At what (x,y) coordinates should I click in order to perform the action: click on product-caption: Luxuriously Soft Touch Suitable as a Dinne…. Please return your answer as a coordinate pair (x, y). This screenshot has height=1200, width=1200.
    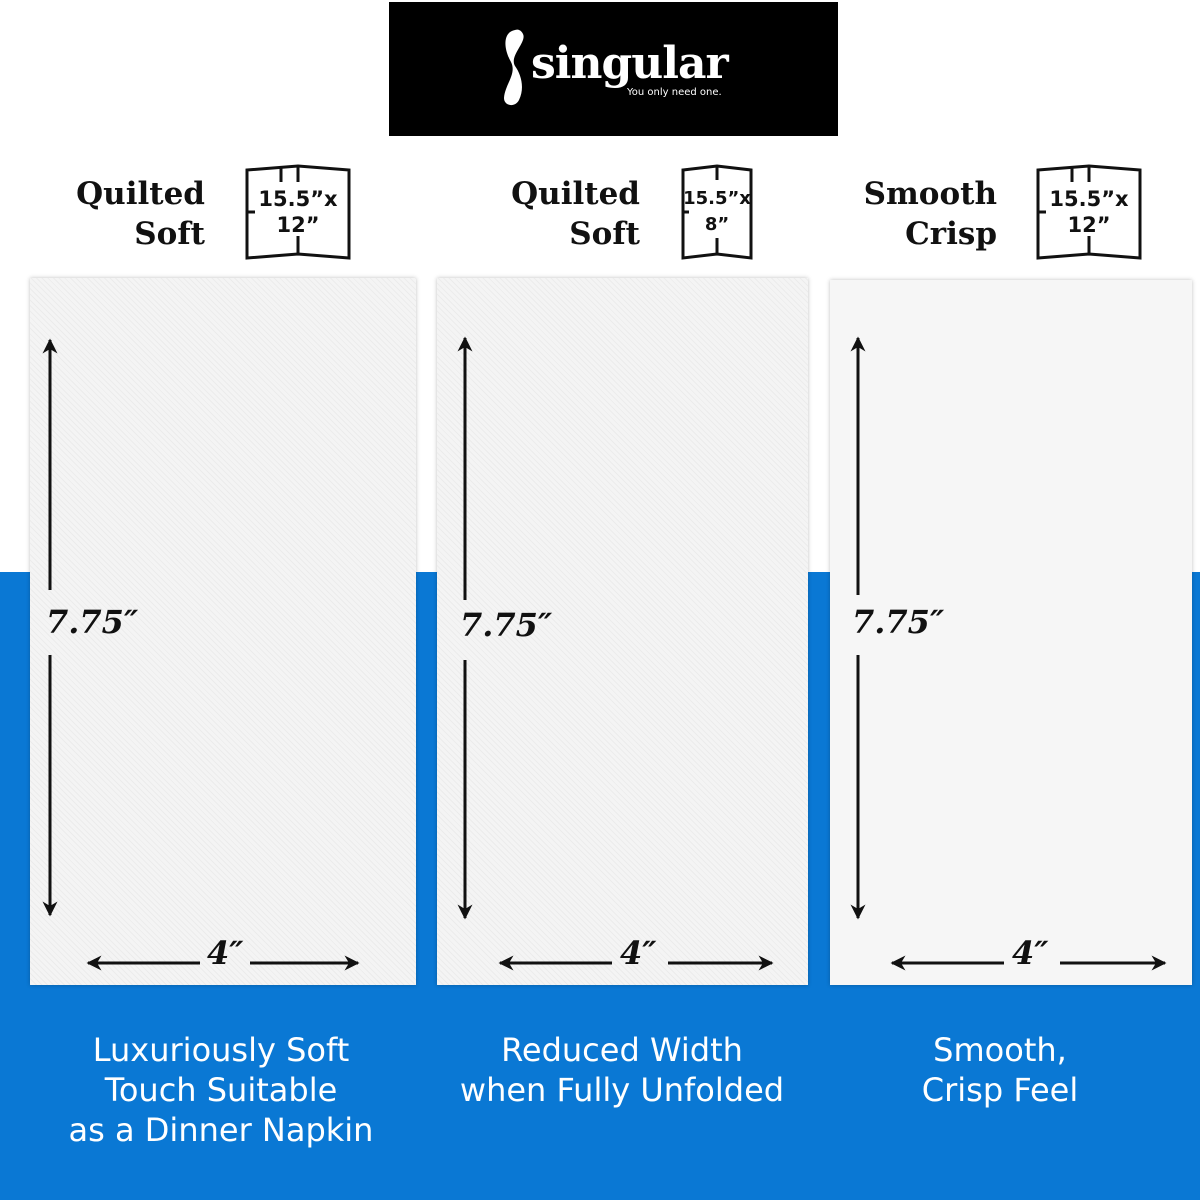
    Looking at the image, I should click on (221, 1090).